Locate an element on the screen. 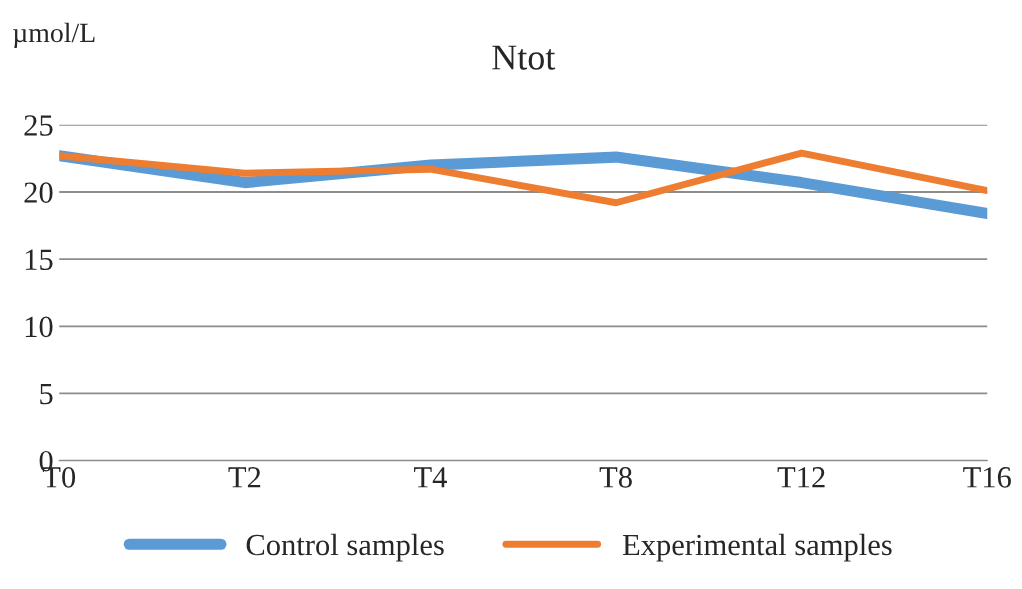 This screenshot has height=589, width=1022. chart-title: Ntot is located at coordinates (524, 57).